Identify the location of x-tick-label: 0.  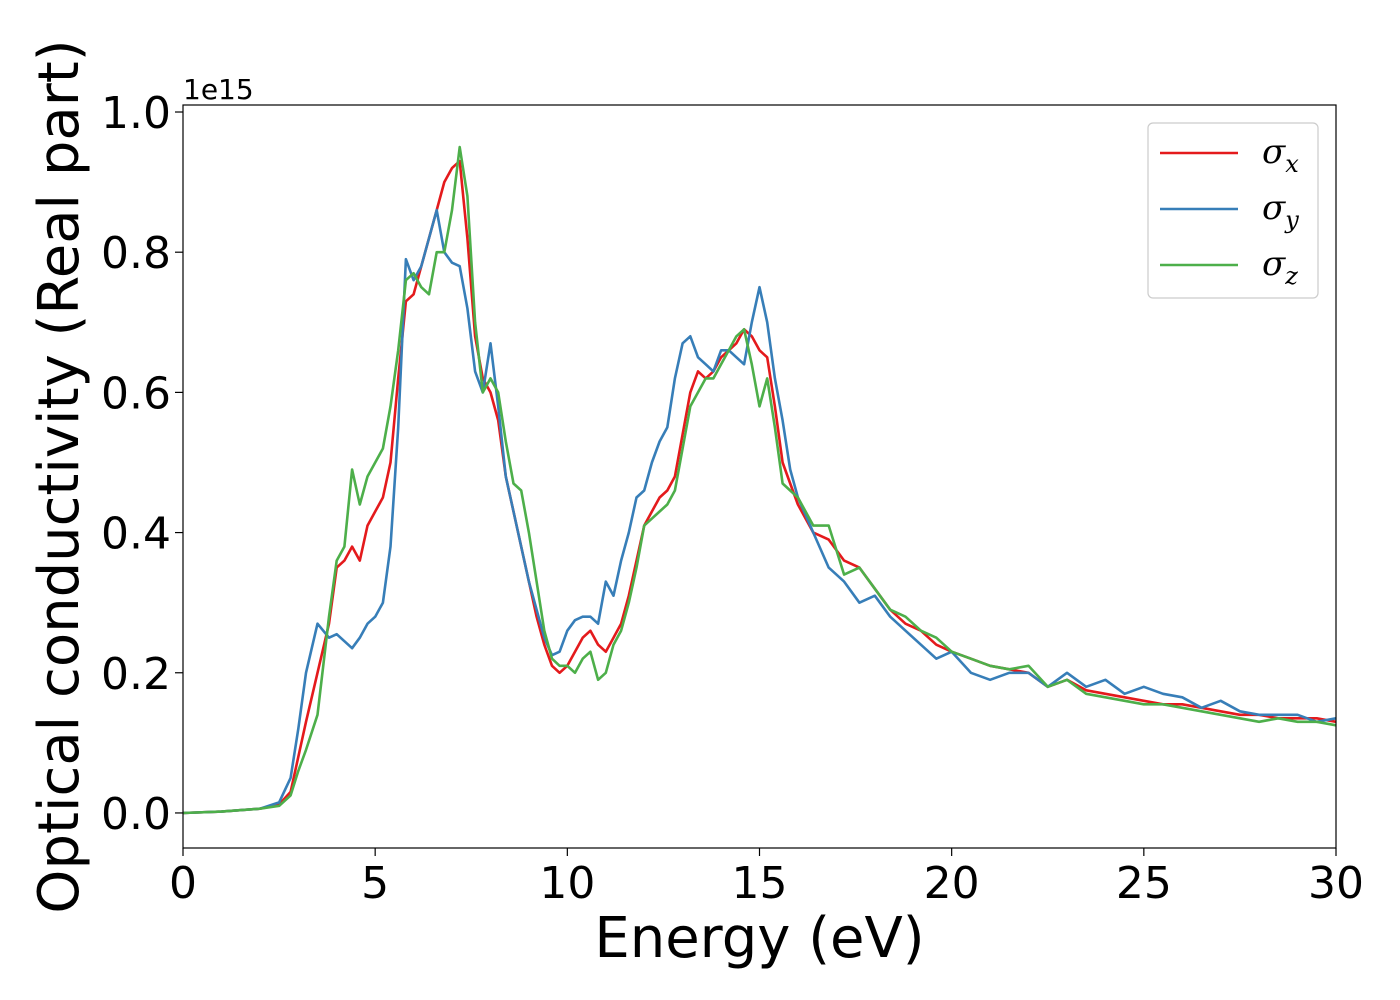
(183, 883).